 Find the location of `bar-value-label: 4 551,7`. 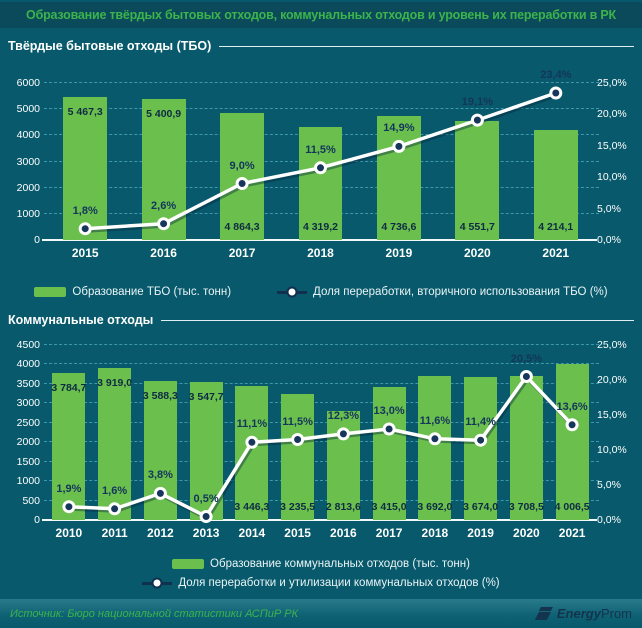

bar-value-label: 4 551,7 is located at coordinates (477, 227).